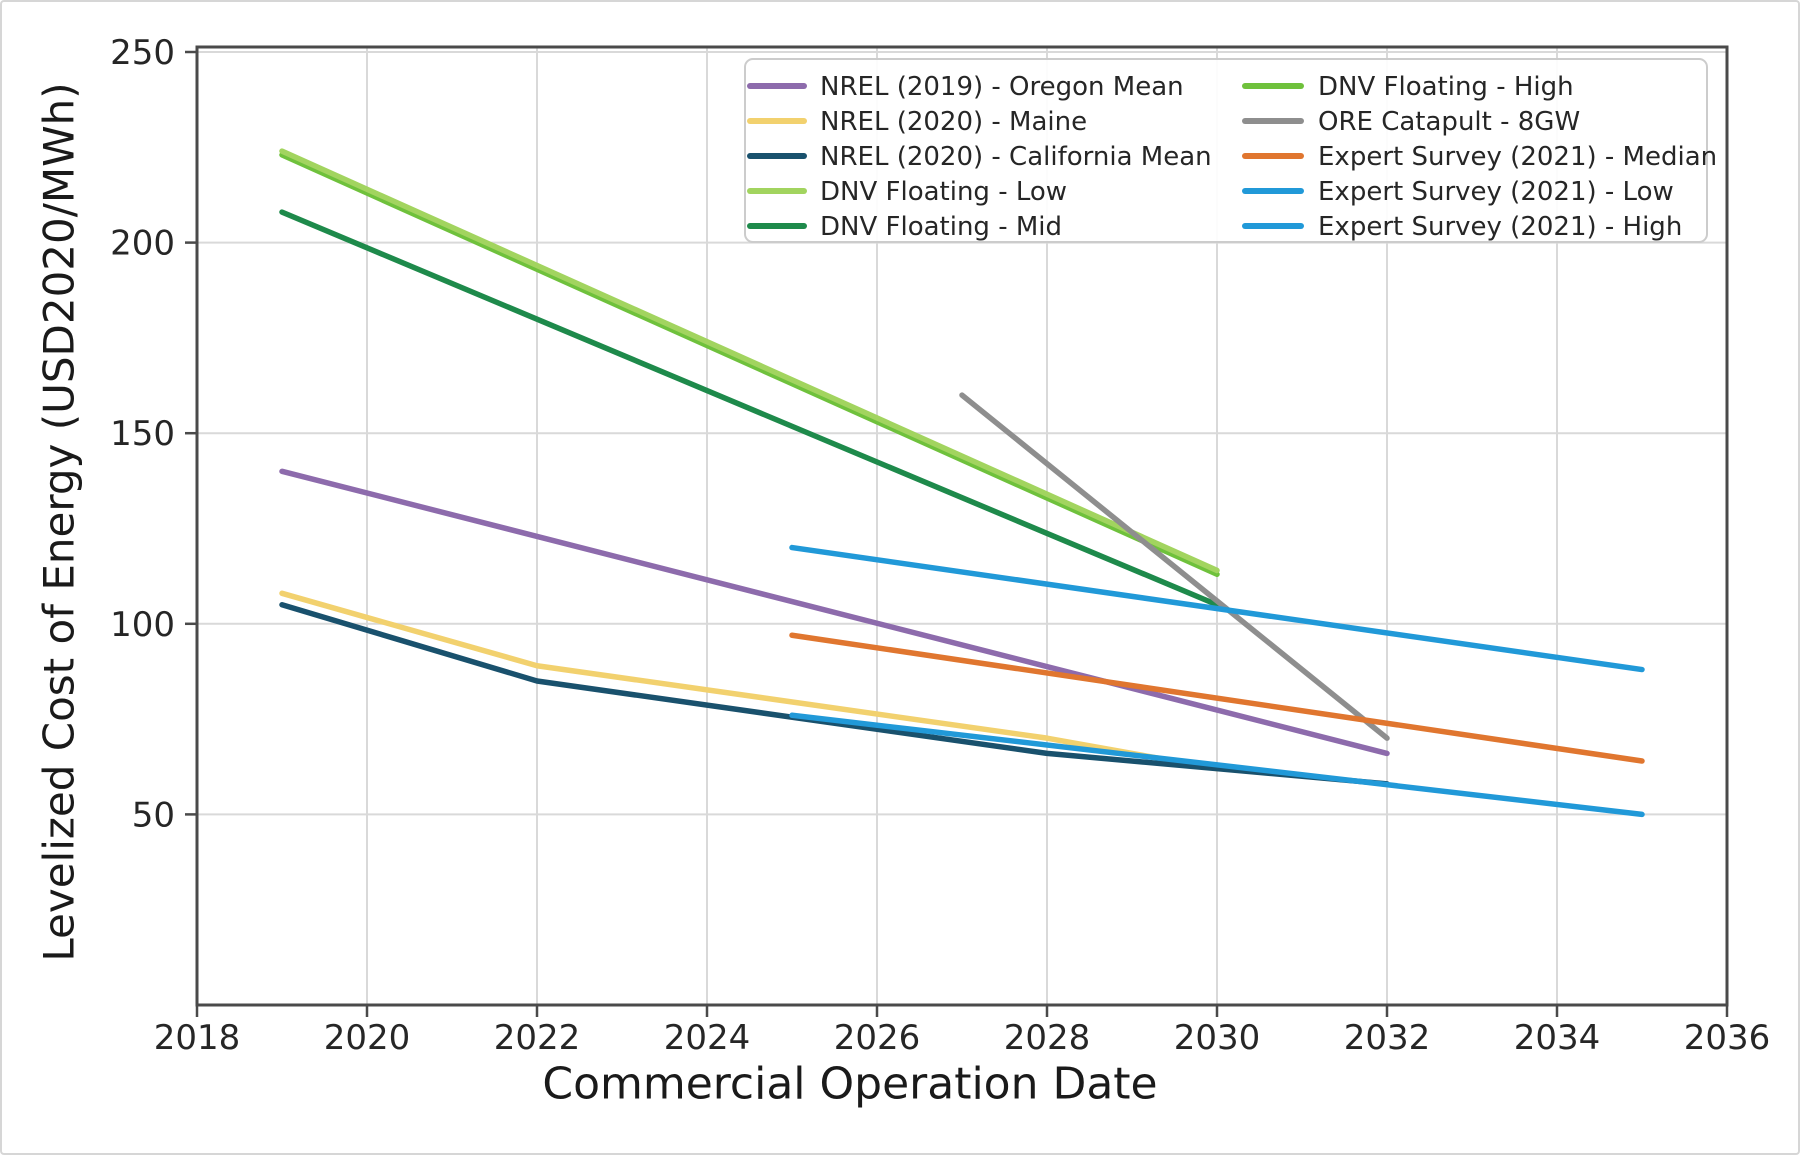  Describe the element at coordinates (1047, 1038) in the screenshot. I see `x-tick-label: 2028` at that location.